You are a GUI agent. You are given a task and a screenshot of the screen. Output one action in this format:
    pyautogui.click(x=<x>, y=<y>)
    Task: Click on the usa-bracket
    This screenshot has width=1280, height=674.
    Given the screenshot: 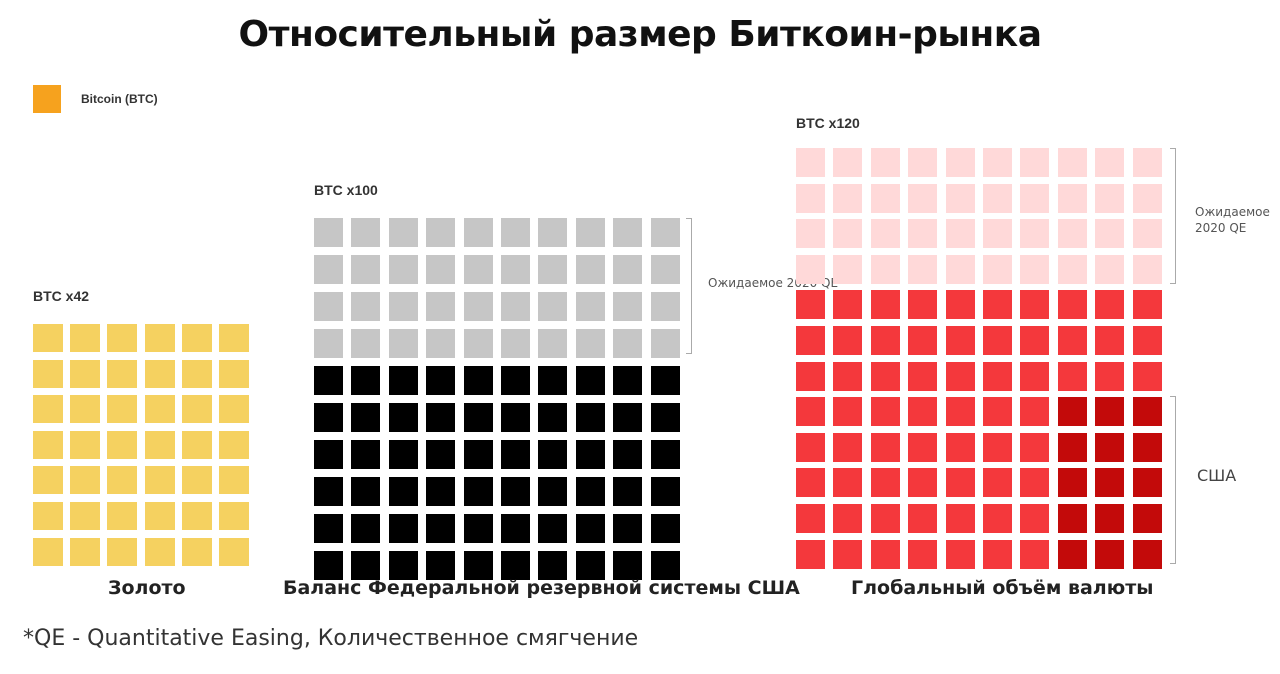 What is the action you would take?
    pyautogui.click(x=1173, y=480)
    